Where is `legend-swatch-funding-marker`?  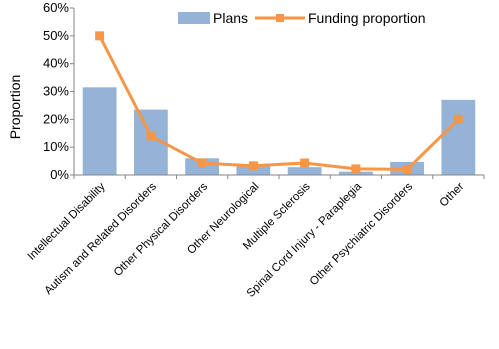
legend-swatch-funding-marker is located at coordinates (280, 18).